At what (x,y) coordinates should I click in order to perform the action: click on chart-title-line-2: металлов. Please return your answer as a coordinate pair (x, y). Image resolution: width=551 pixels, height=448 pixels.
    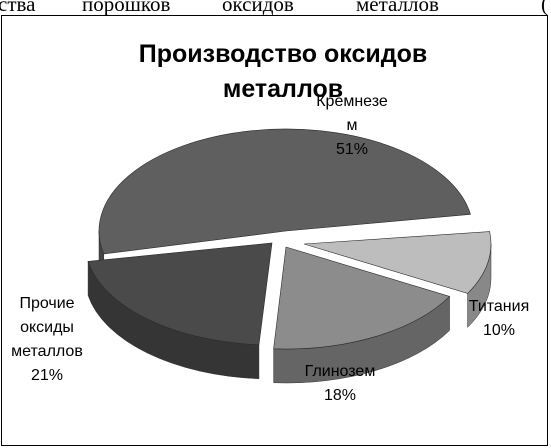
    Looking at the image, I should click on (283, 89).